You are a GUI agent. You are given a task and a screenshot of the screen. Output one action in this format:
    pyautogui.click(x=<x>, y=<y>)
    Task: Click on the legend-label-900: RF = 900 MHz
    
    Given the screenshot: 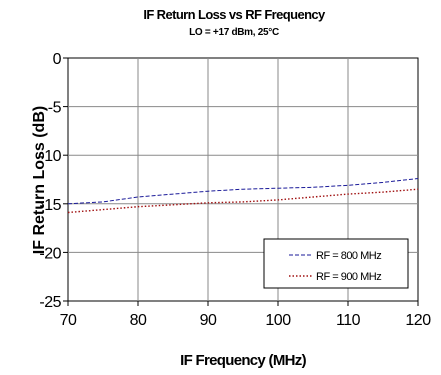 What is the action you would take?
    pyautogui.click(x=348, y=277)
    